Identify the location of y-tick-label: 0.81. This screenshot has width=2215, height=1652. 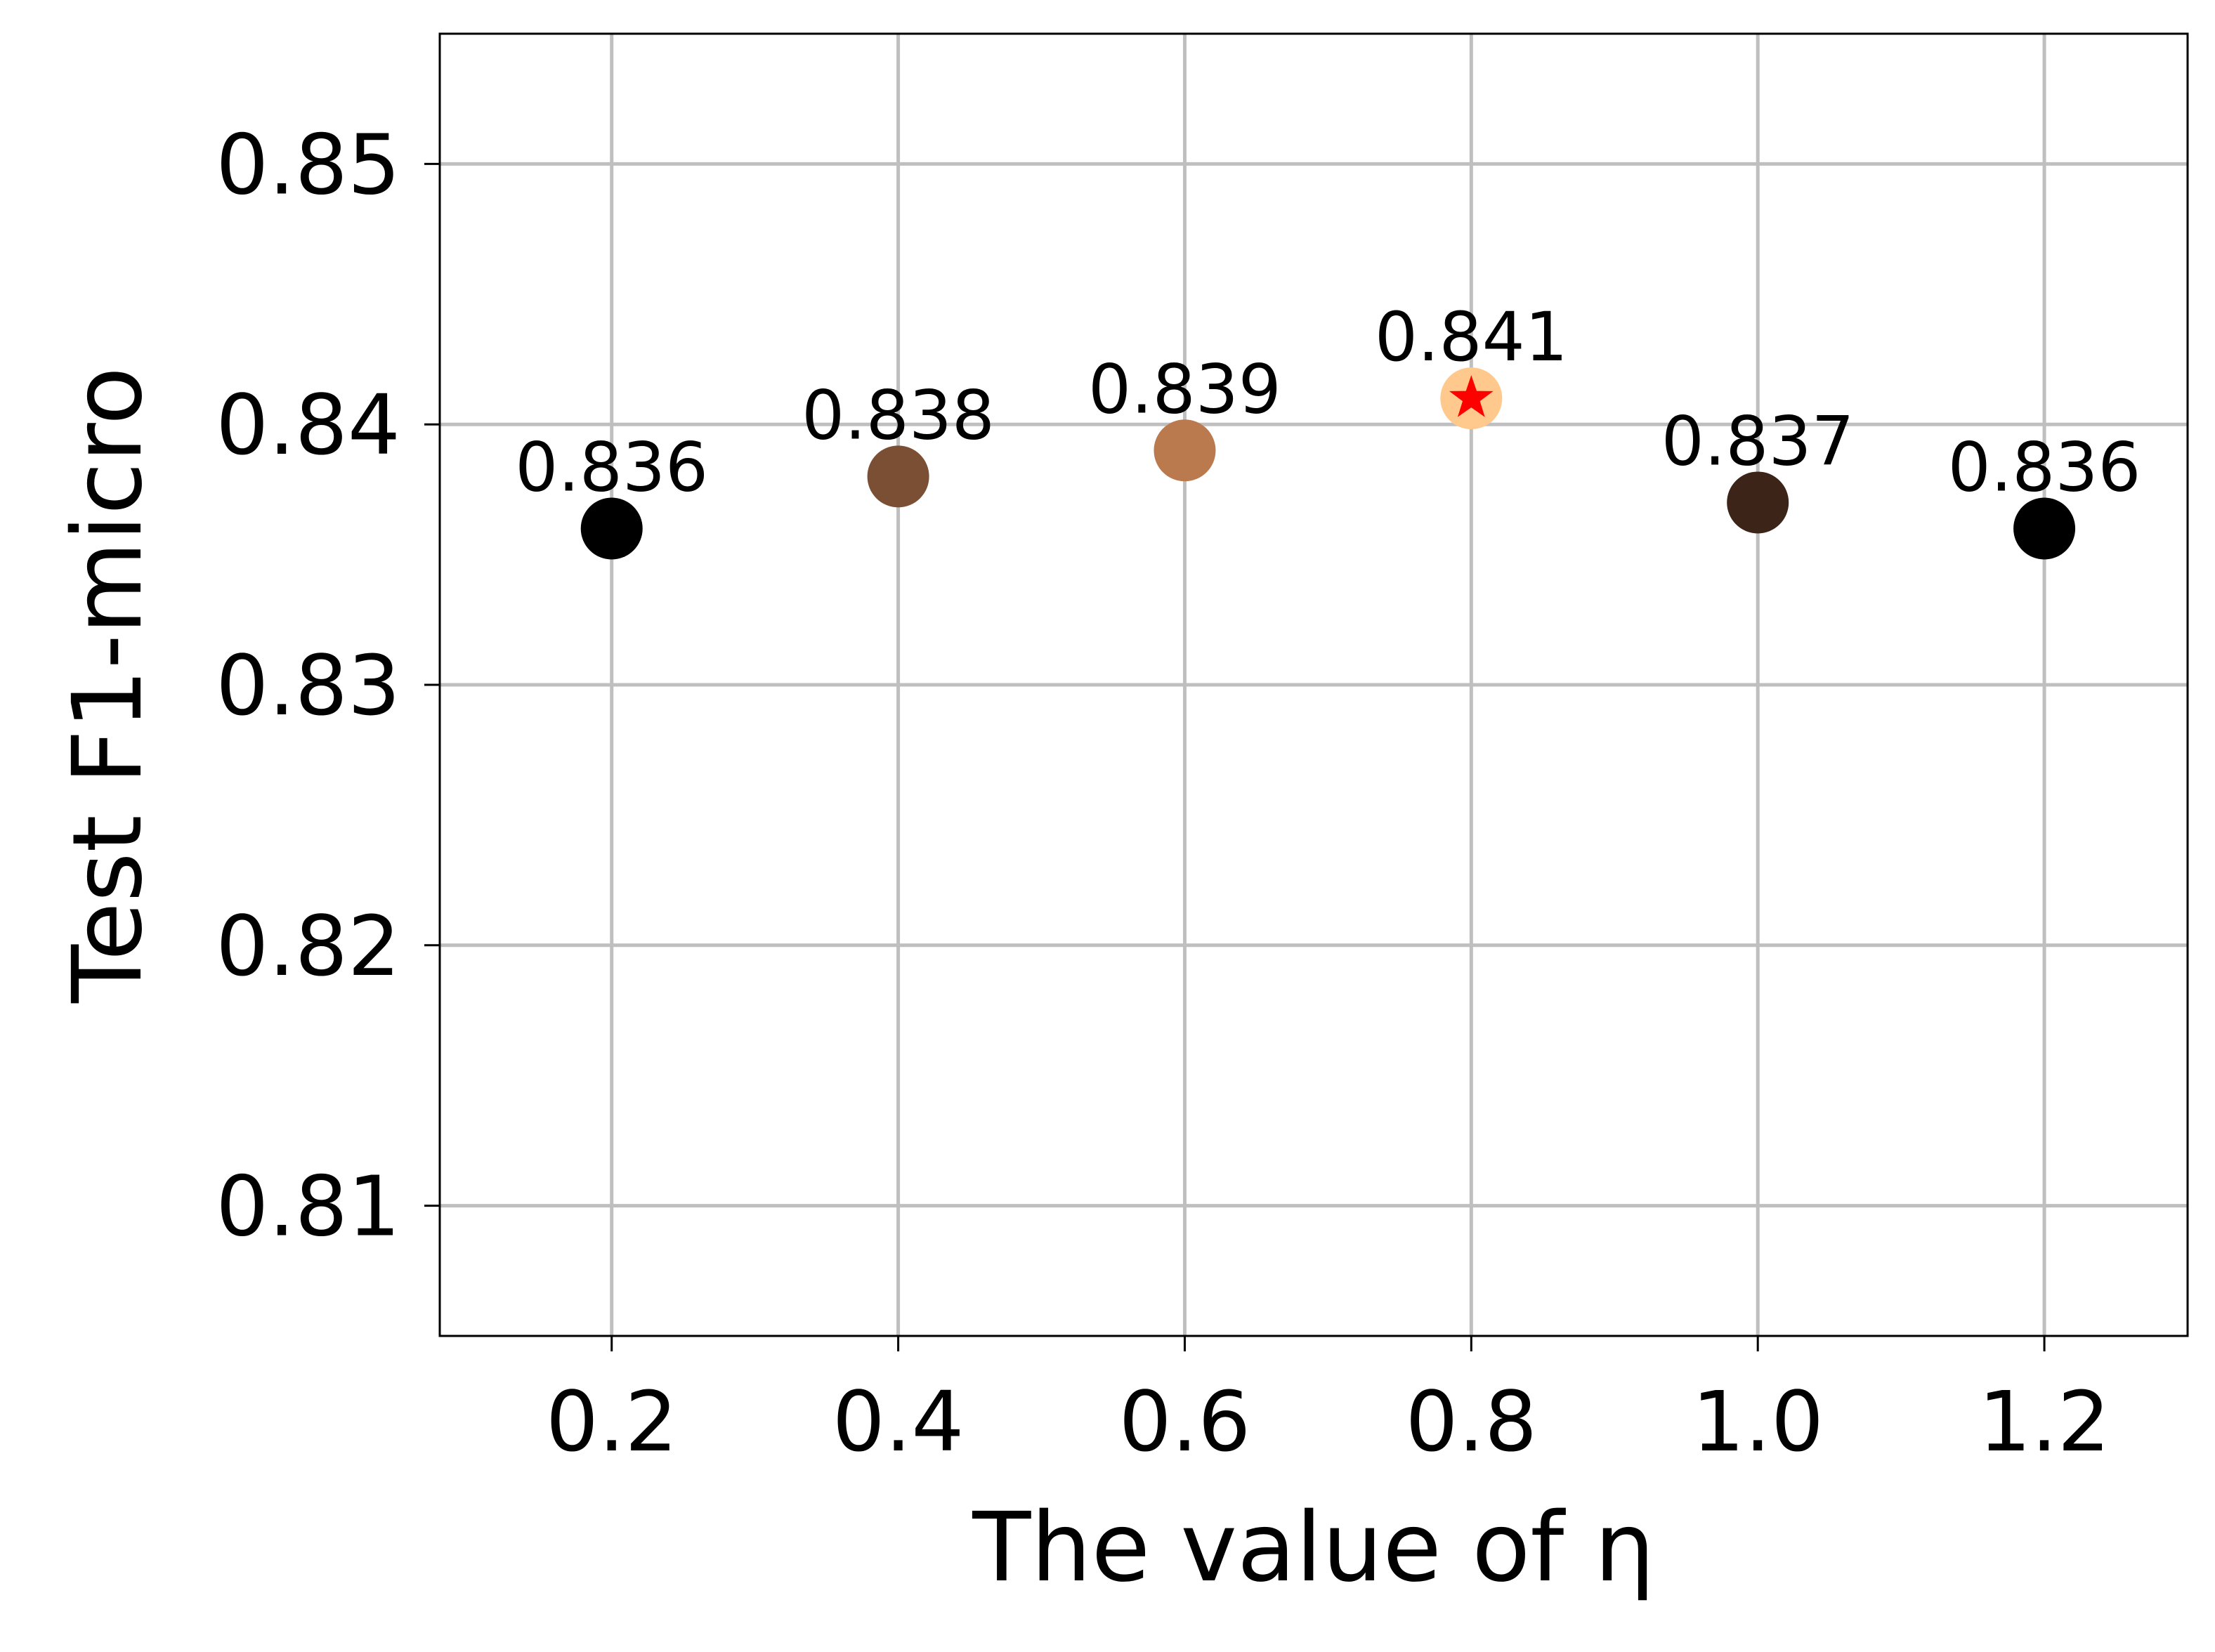
(308, 1206).